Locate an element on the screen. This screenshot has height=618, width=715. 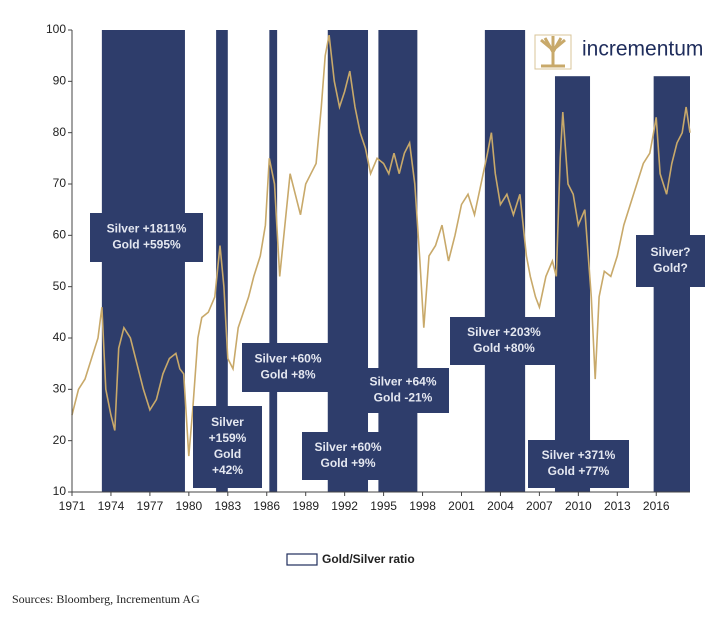
annotation: Silver +60% Gold +9% is located at coordinates (348, 456).